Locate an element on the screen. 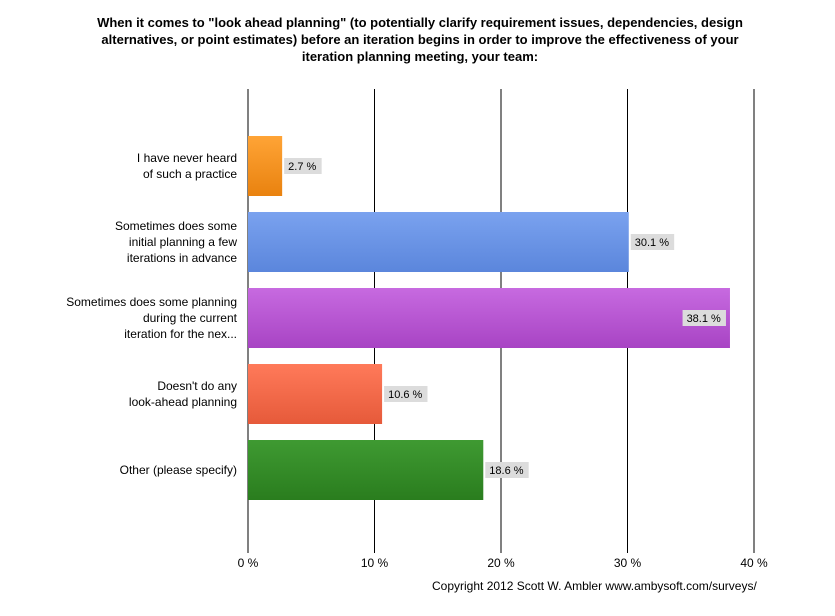  category-label: Other (please specify) is located at coordinates (178, 470).